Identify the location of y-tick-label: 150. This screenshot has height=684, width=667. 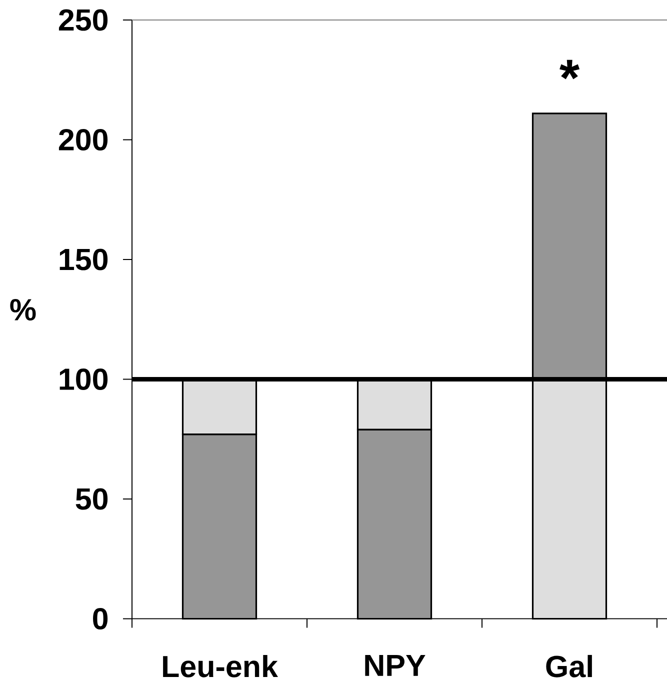
(84, 259).